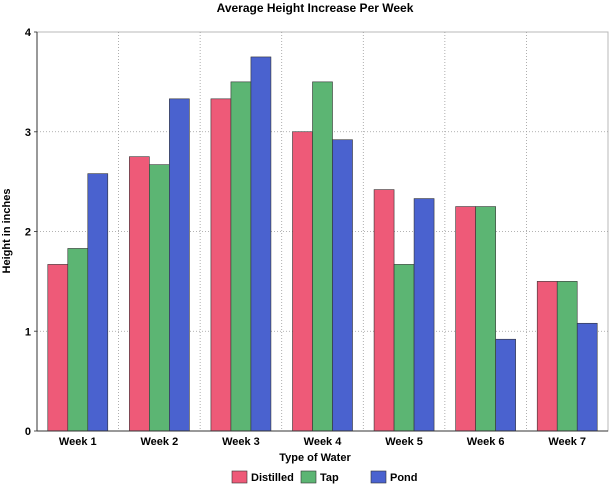 The width and height of the screenshot is (610, 486). I want to click on x-tick-label: Week 4, so click(323, 442).